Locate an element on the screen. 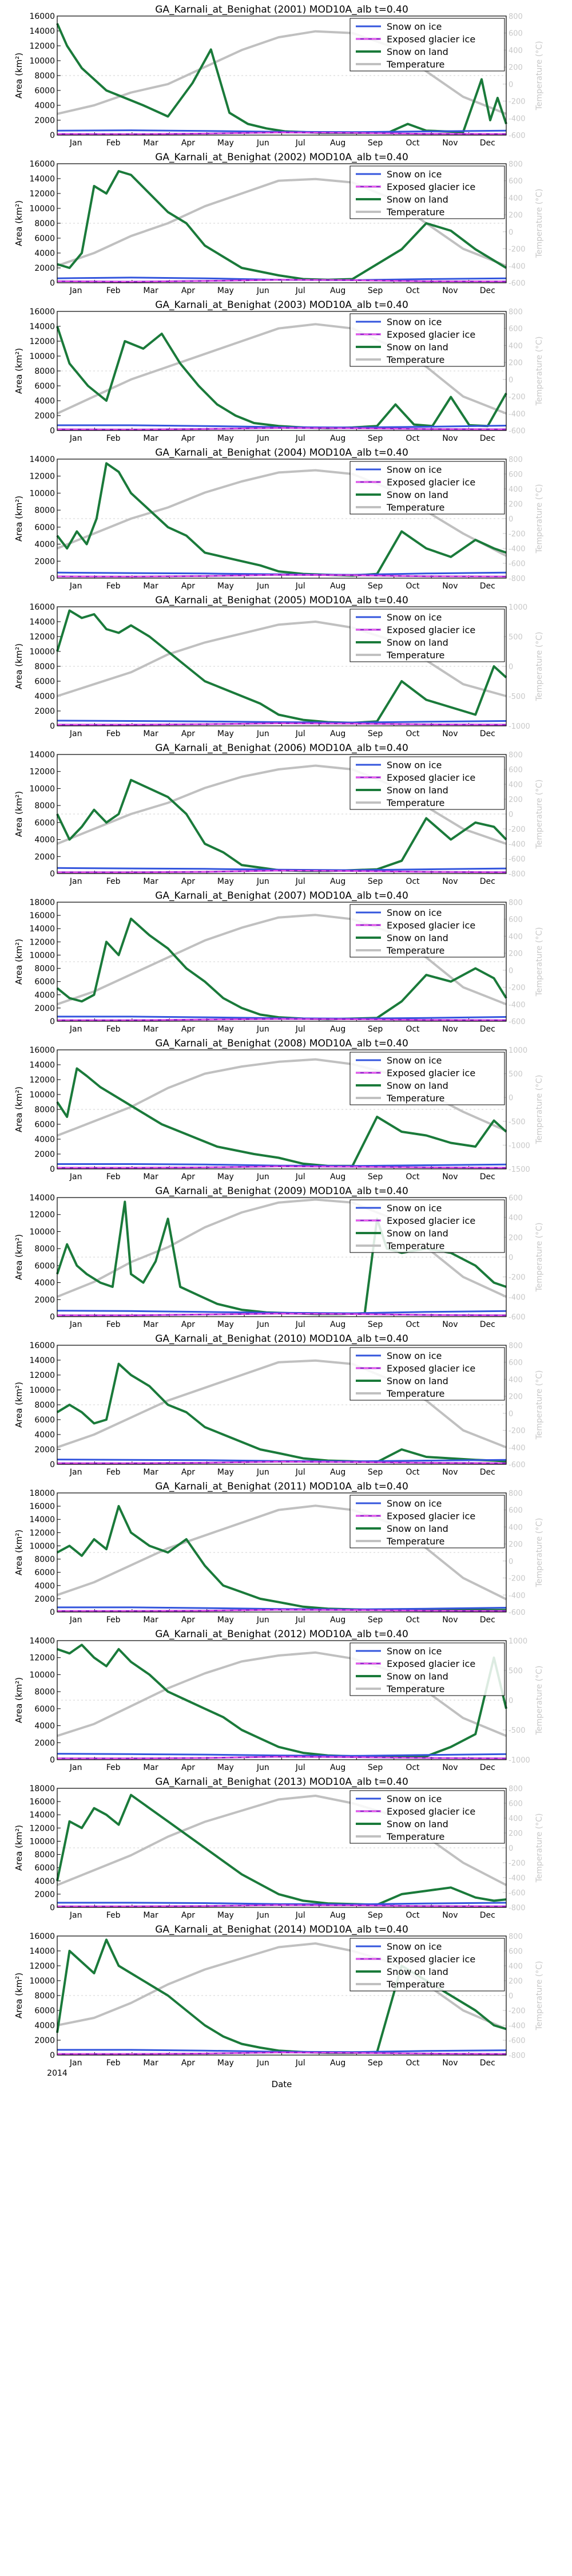  y-tick-label: 2000 is located at coordinates (44, 1154).